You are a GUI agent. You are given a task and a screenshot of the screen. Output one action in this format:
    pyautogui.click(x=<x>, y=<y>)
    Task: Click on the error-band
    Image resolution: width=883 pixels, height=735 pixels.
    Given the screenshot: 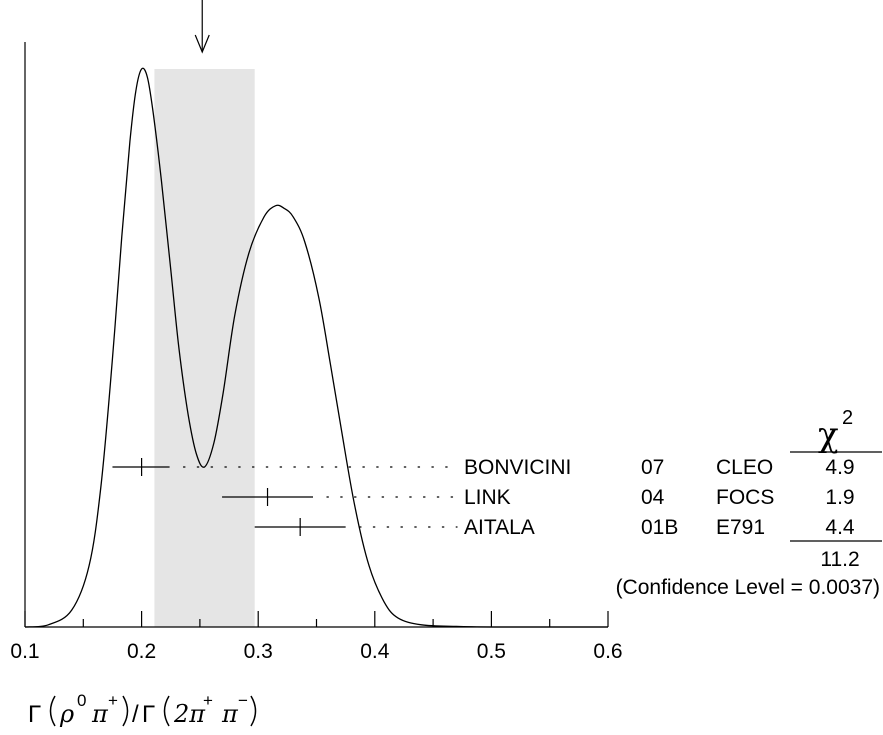 What is the action you would take?
    pyautogui.click(x=204, y=348)
    